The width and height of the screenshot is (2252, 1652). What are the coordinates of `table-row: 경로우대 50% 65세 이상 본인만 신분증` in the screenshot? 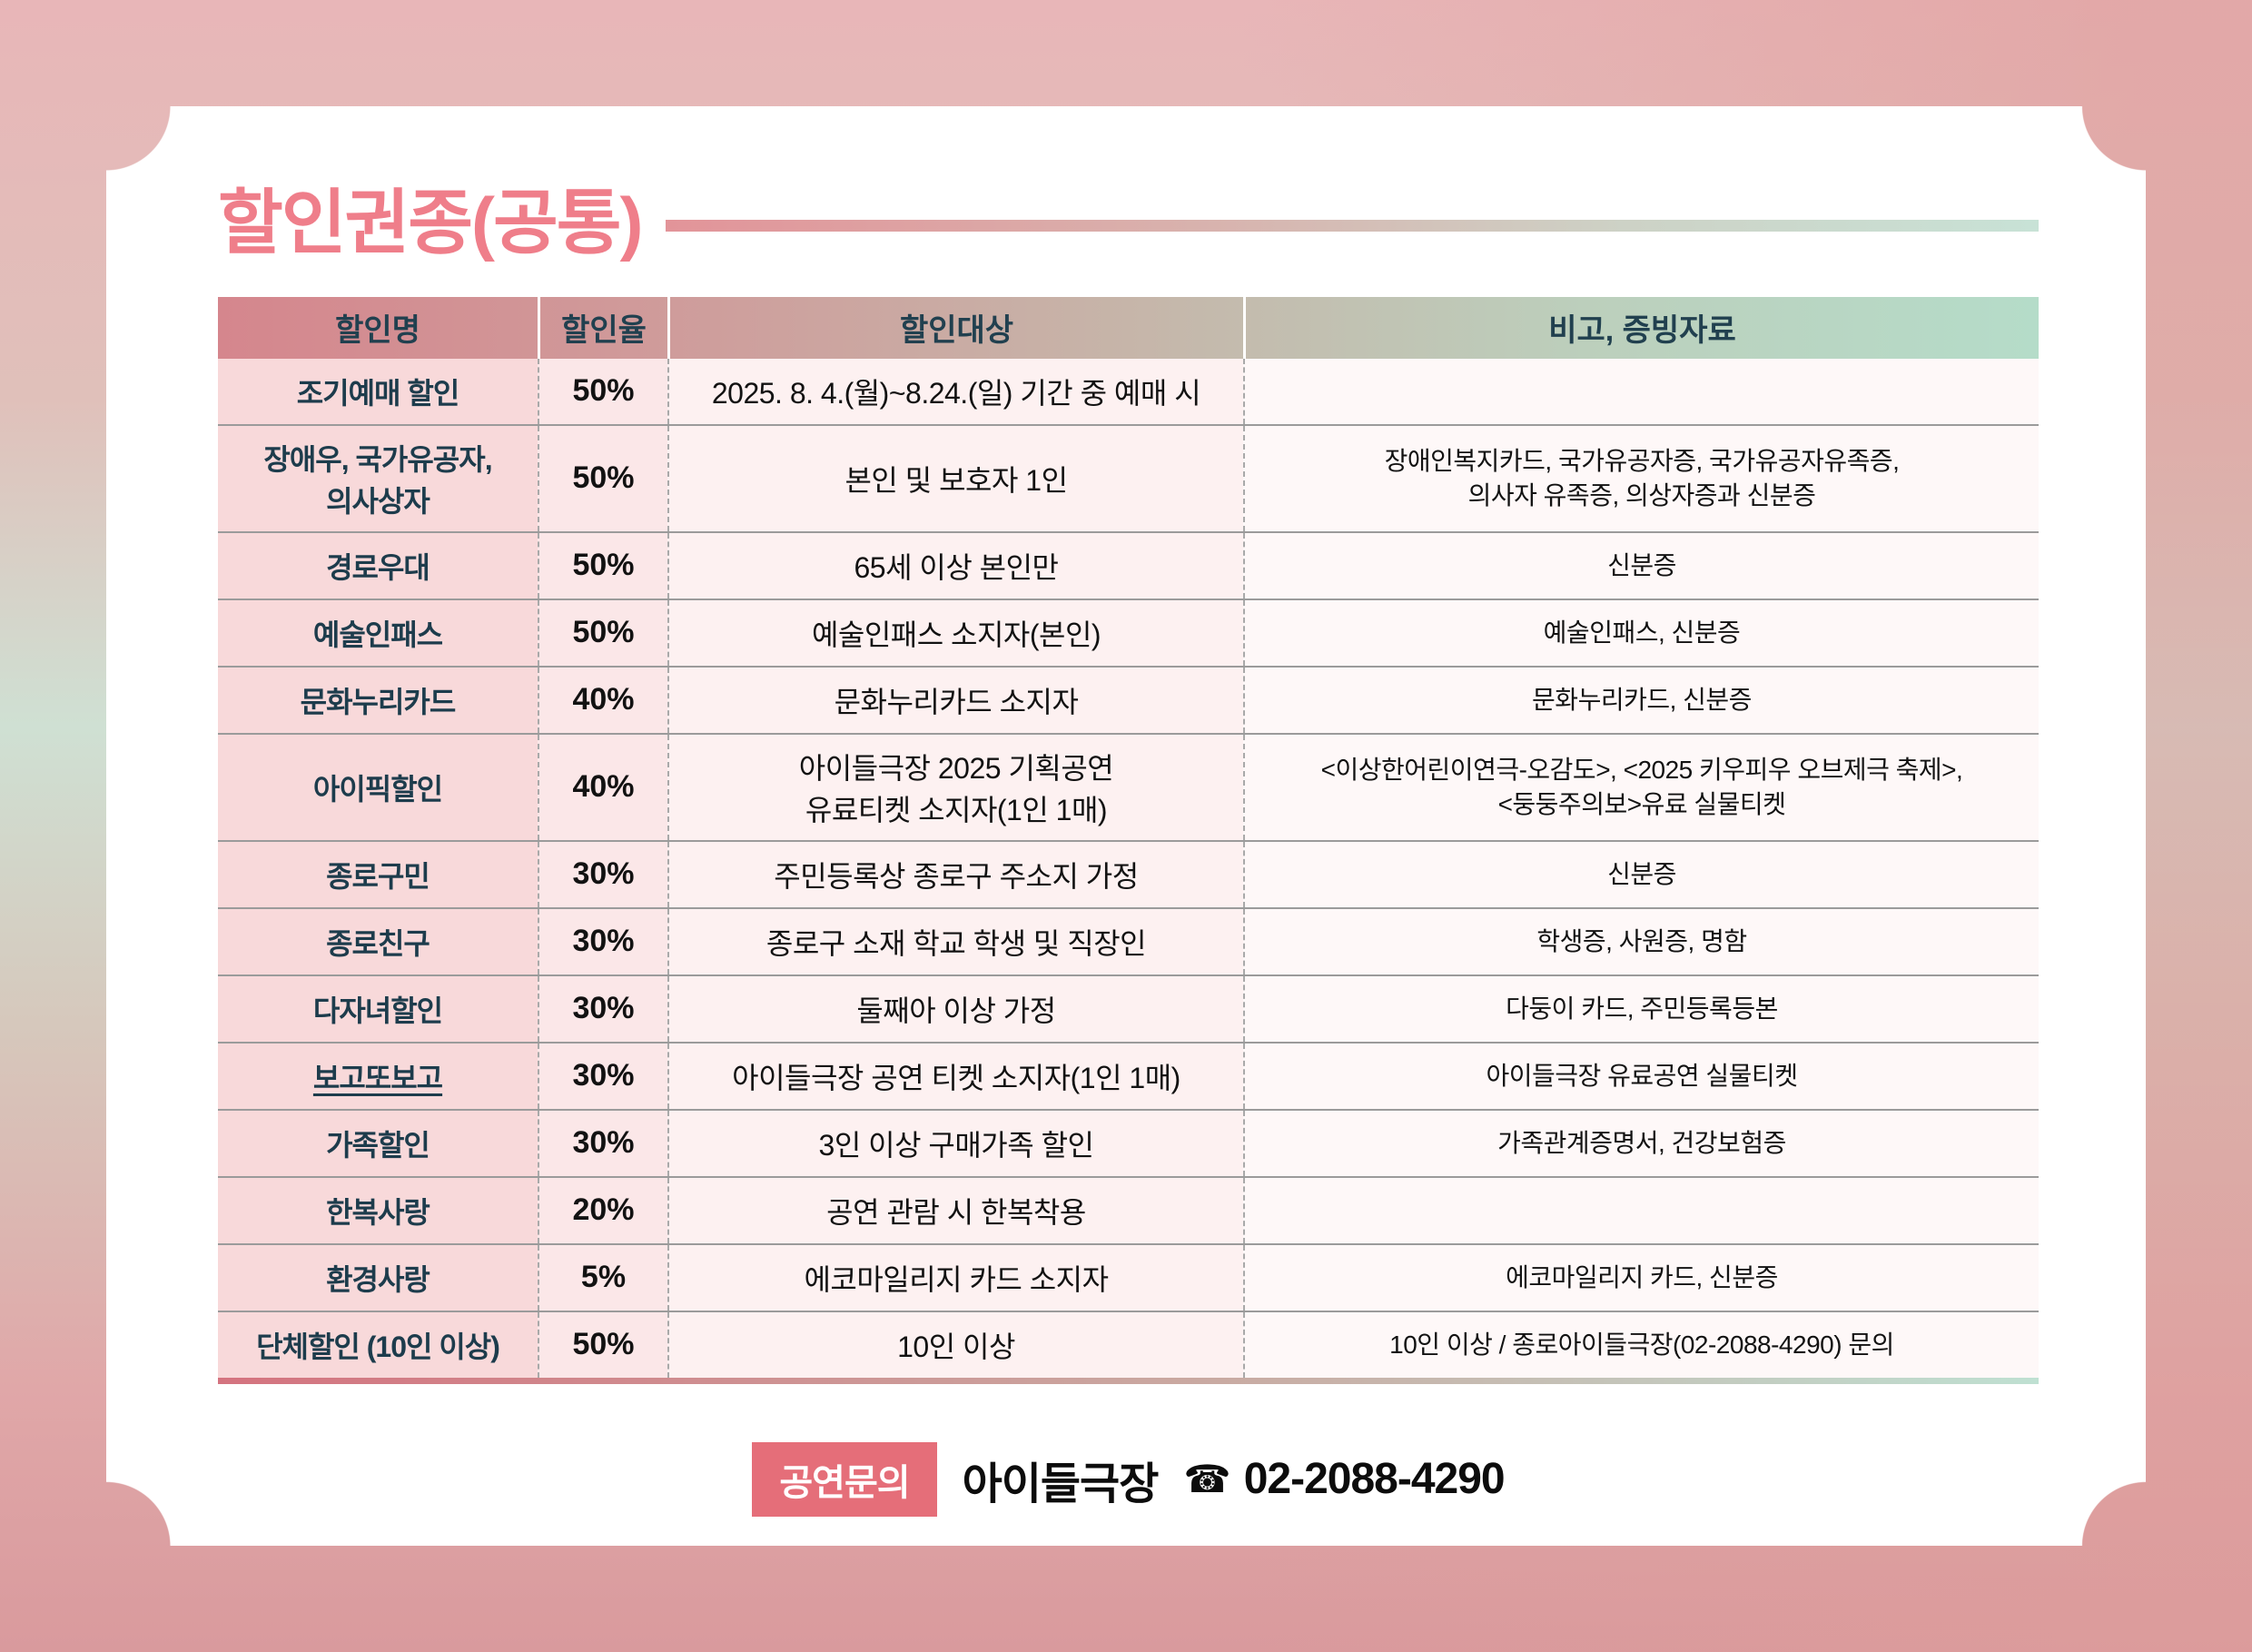 It's located at (1128, 564).